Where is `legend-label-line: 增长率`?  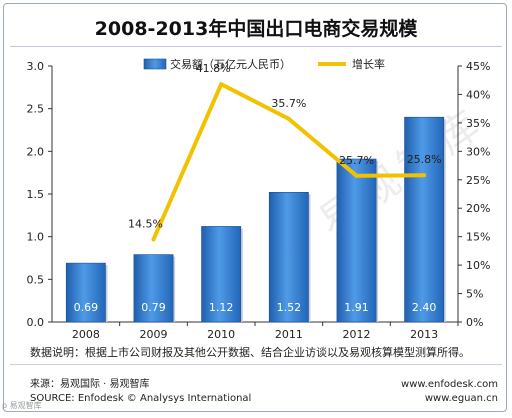 legend-label-line: 增长率 is located at coordinates (368, 64).